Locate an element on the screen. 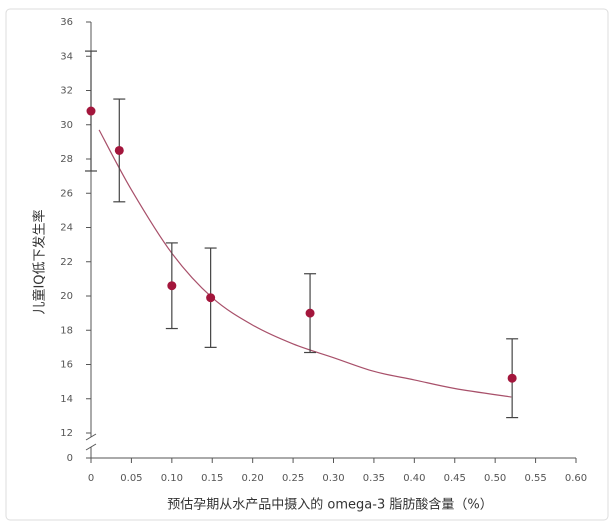 This screenshot has width=616, height=530. y-tick-label: 20 is located at coordinates (66, 296).